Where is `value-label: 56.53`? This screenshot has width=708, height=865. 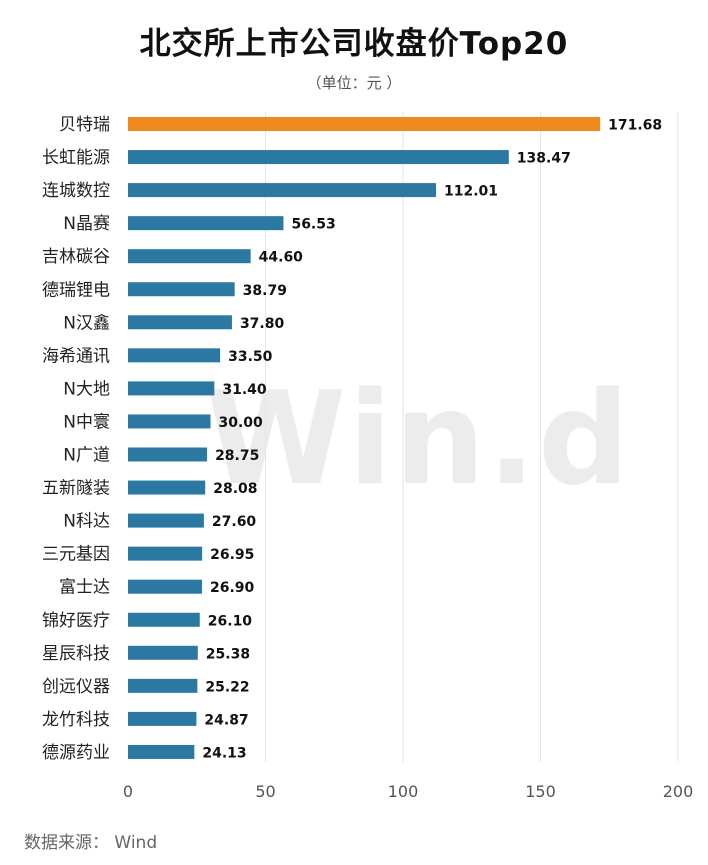
value-label: 56.53 is located at coordinates (313, 225).